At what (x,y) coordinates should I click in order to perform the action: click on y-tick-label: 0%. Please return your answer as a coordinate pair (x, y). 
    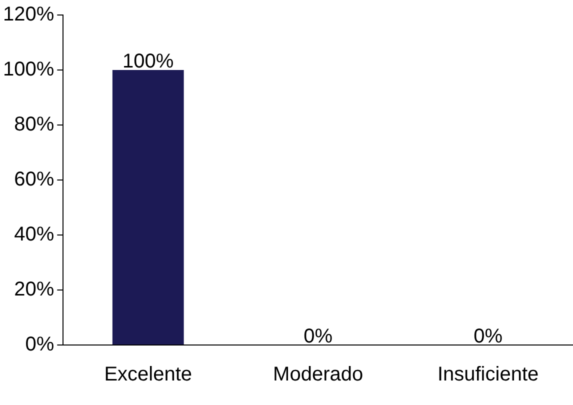
    Looking at the image, I should click on (39, 345).